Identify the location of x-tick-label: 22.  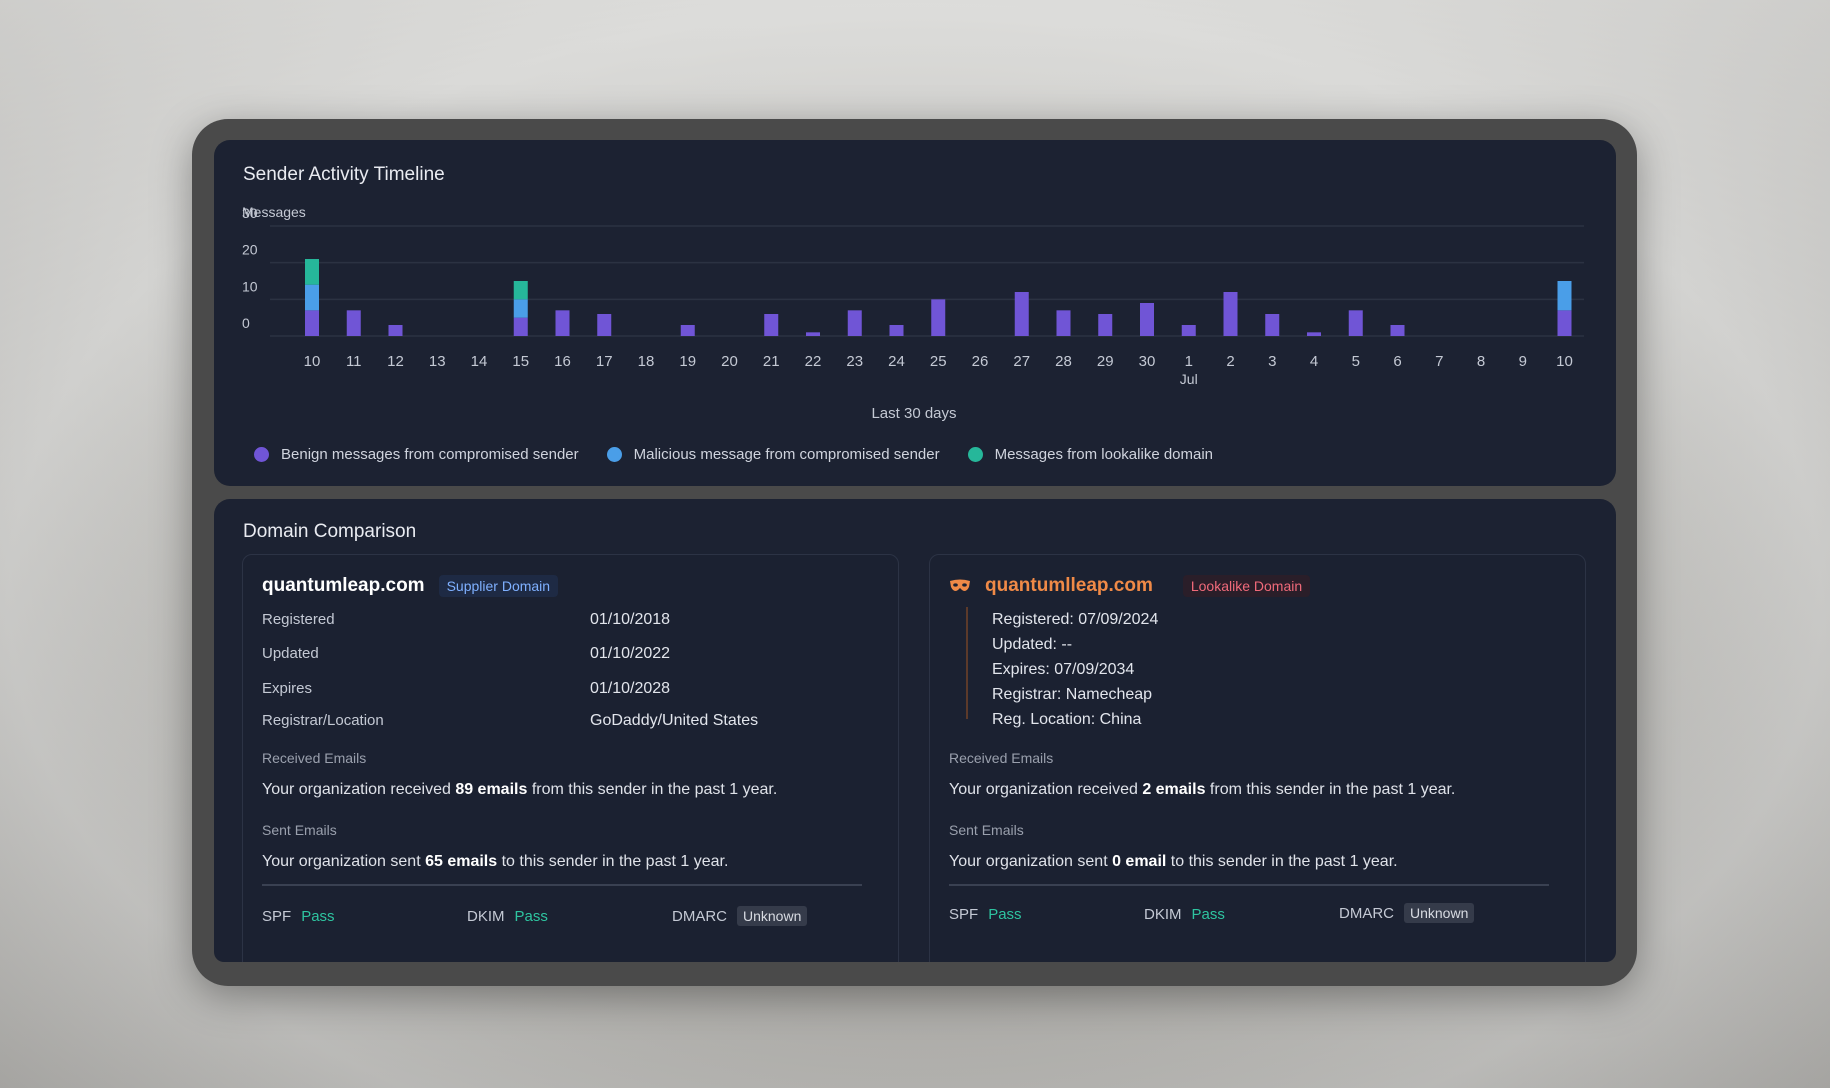
(813, 361).